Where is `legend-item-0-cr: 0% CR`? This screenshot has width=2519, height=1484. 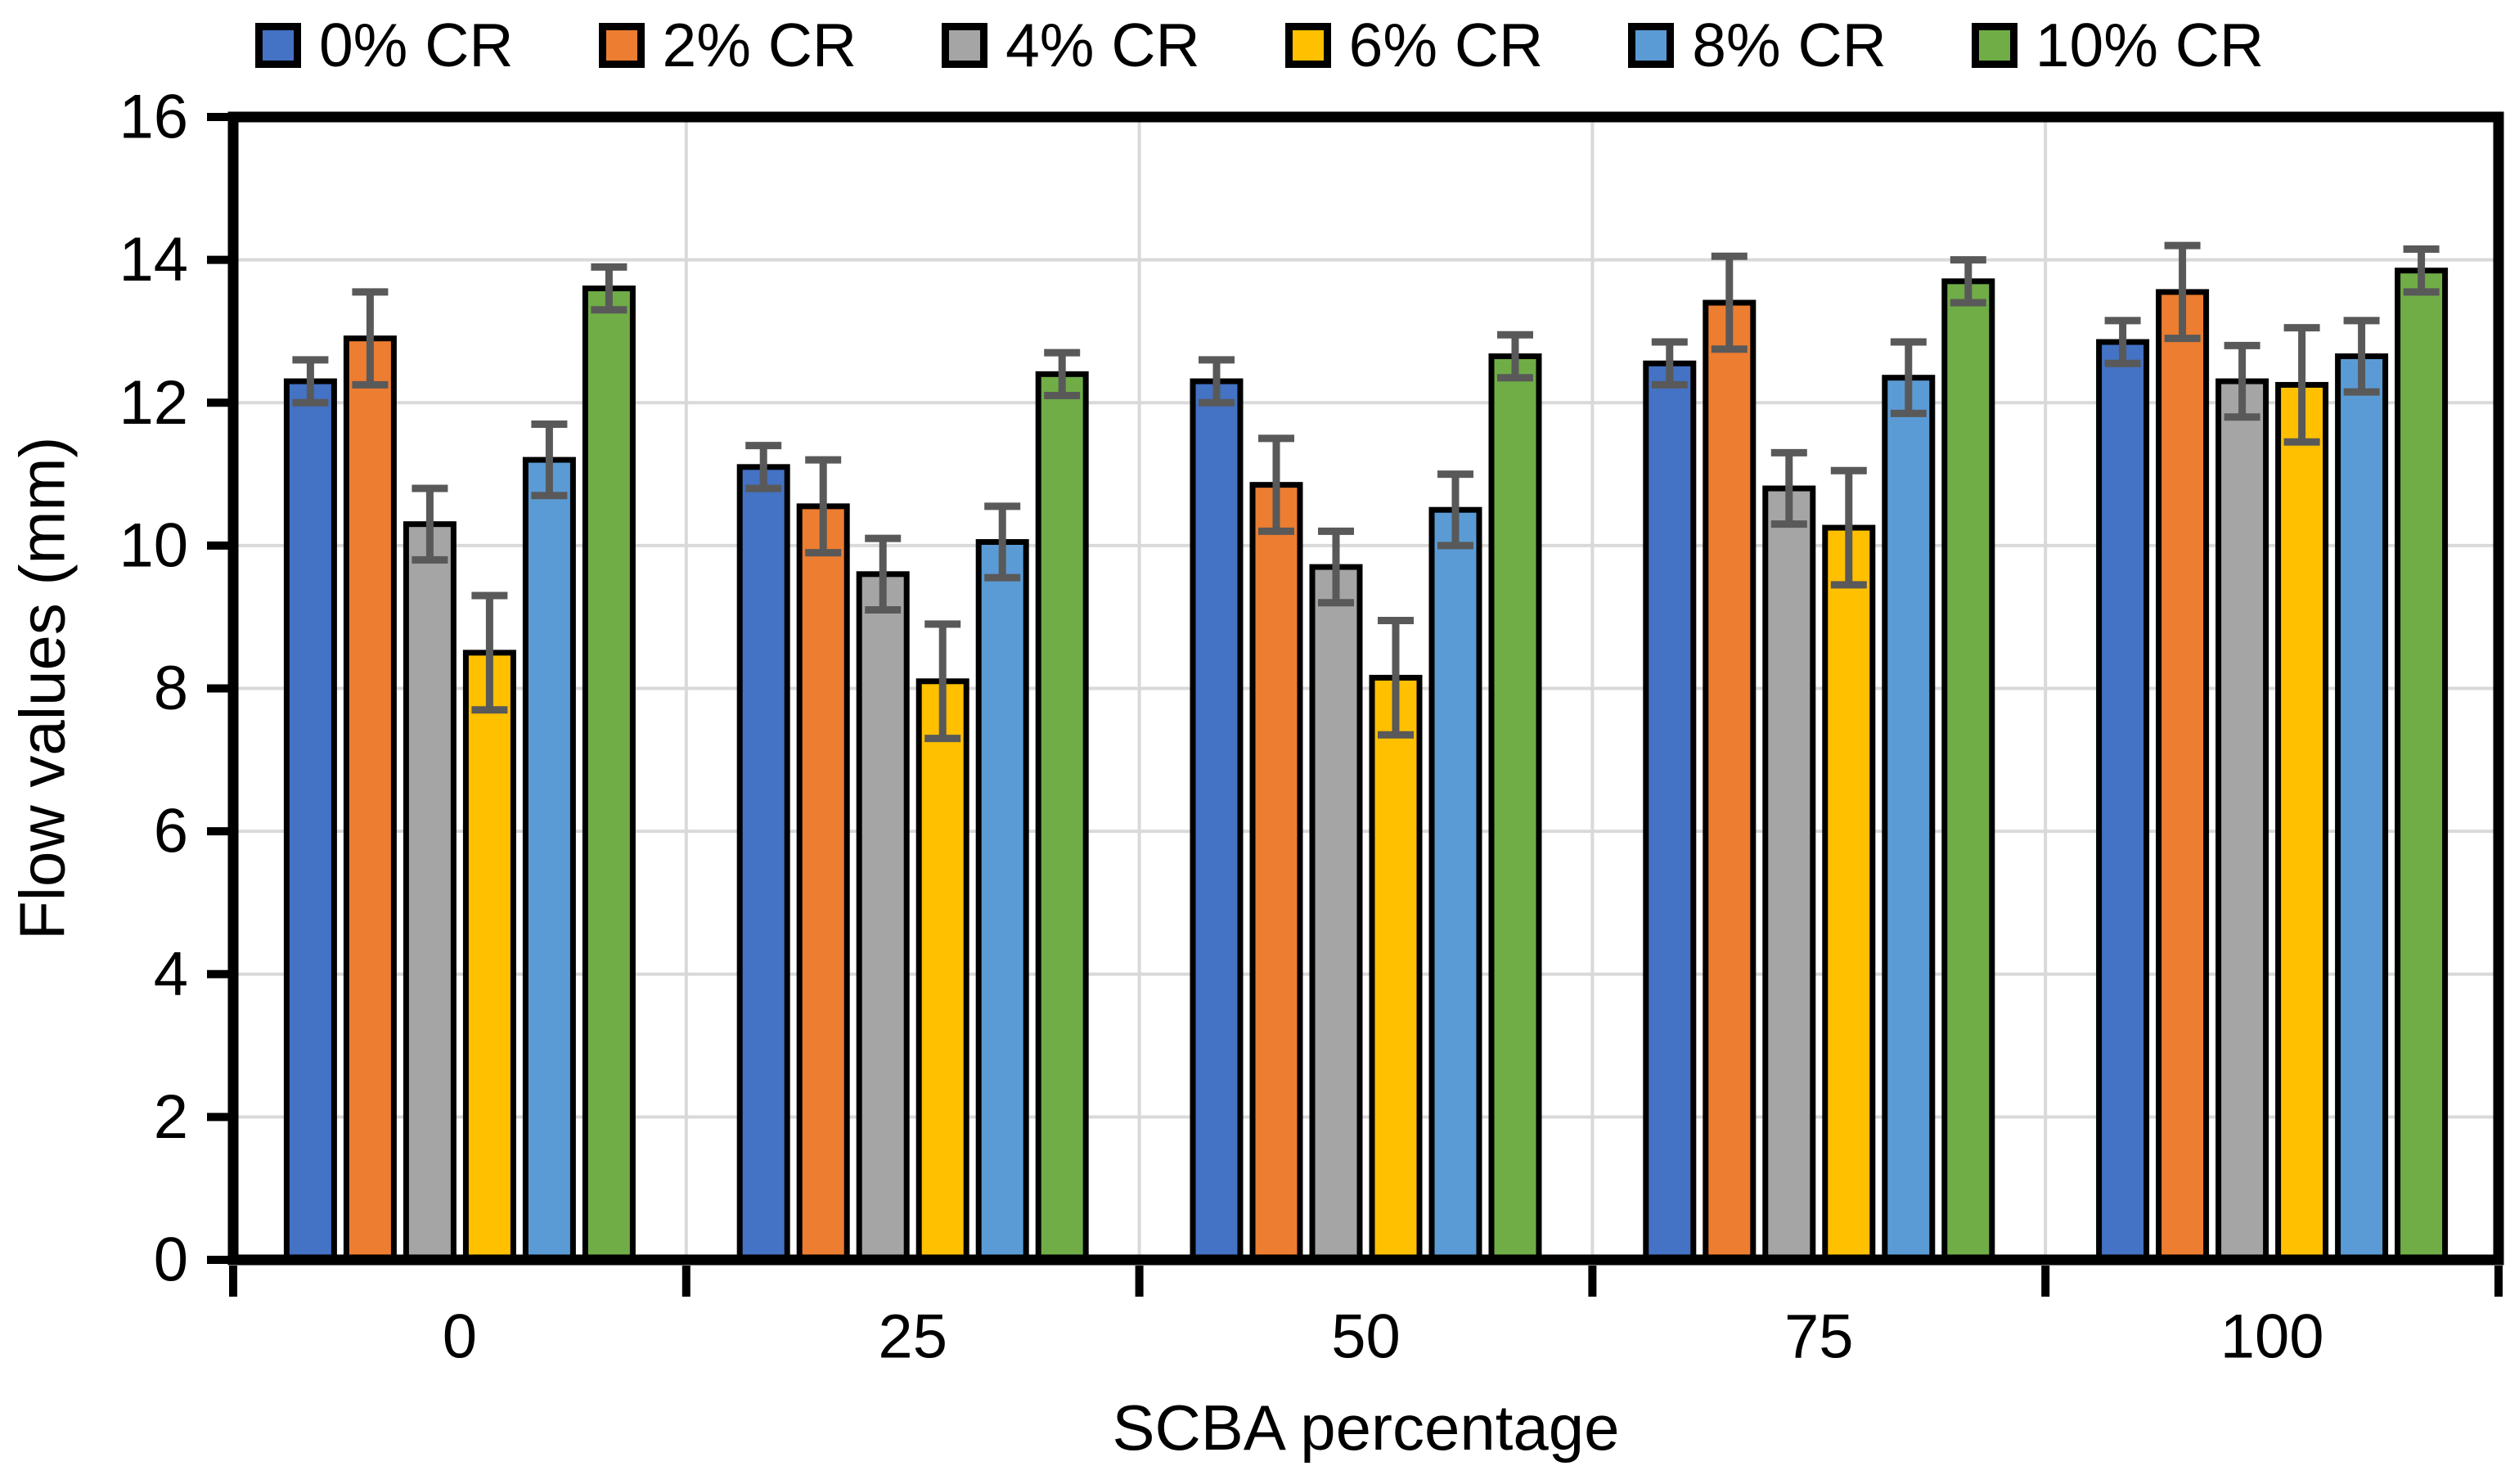
legend-item-0-cr: 0% CR is located at coordinates (384, 45).